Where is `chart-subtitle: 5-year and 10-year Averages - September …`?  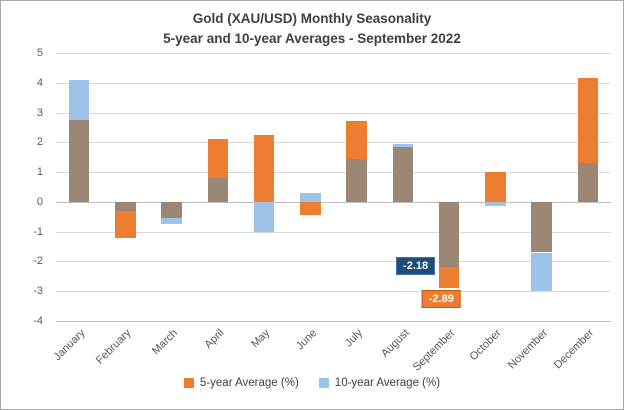 chart-subtitle: 5-year and 10-year Averages - September … is located at coordinates (312, 38).